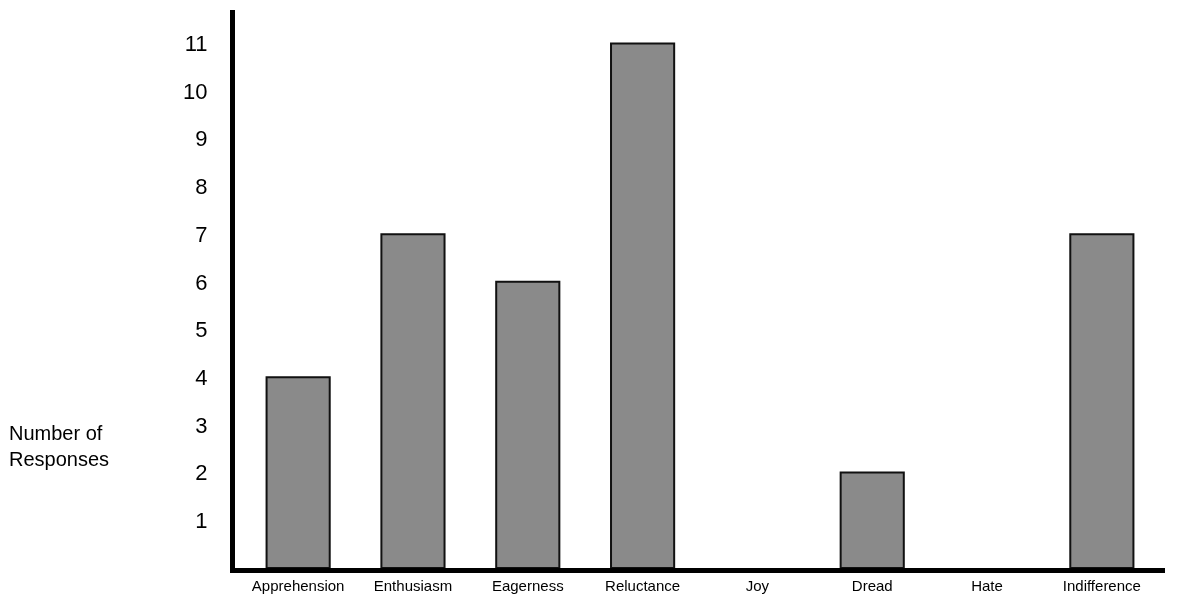  What do you see at coordinates (201, 377) in the screenshot?
I see `y-tick-label: 4` at bounding box center [201, 377].